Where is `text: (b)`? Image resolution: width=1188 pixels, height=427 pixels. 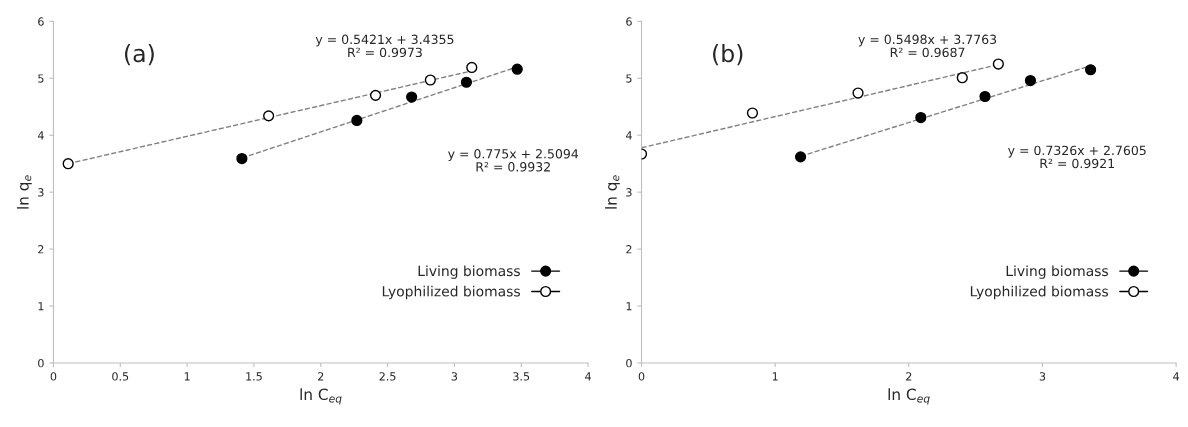
text: (b) is located at coordinates (728, 55).